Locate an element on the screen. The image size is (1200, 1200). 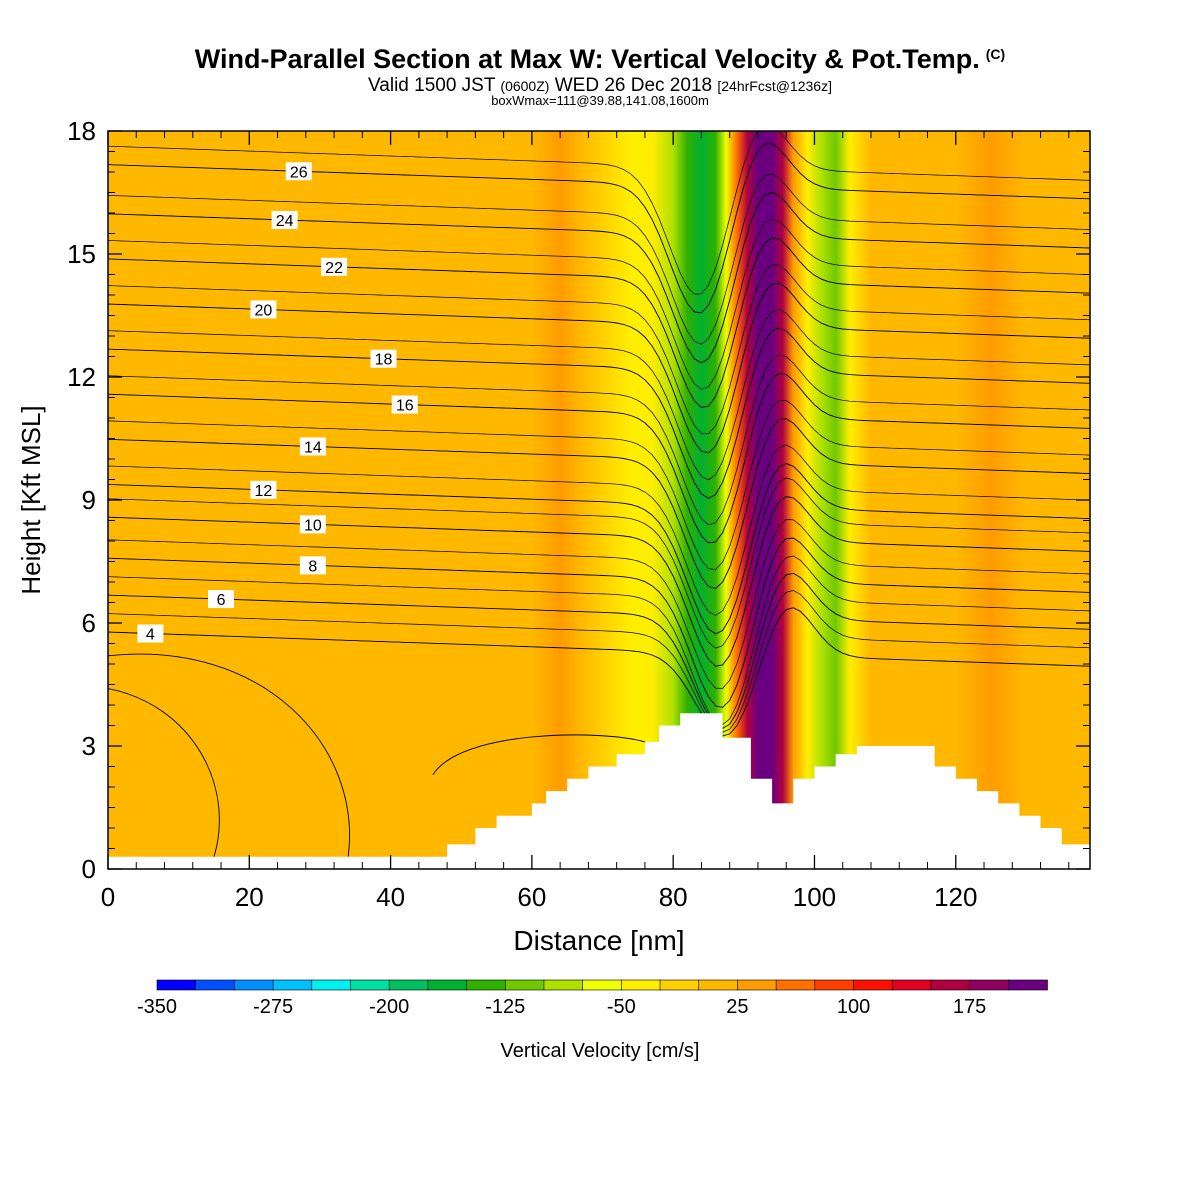
colorbar-label: Vertical Velocity [cm/s] is located at coordinates (600, 1051).